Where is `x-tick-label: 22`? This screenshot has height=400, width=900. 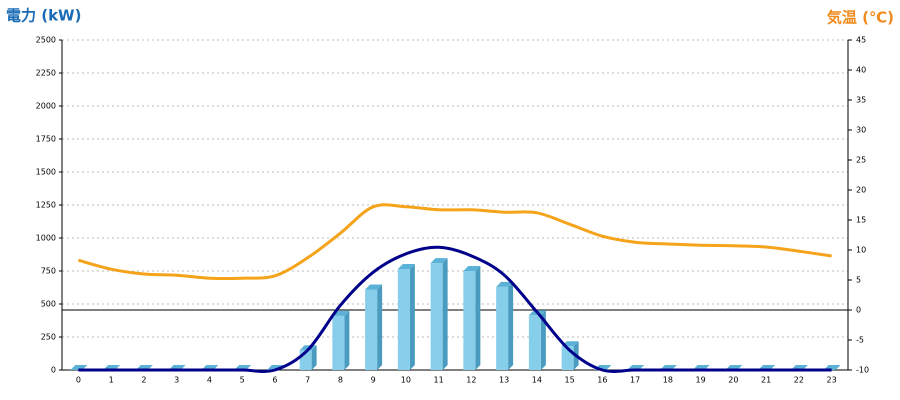 x-tick-label: 22 is located at coordinates (799, 380).